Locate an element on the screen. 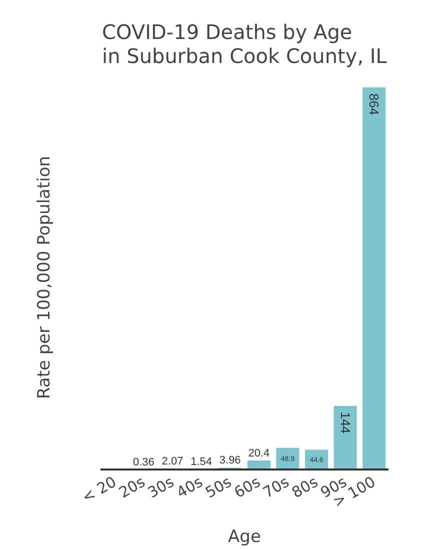  data-label: 144 is located at coordinates (345, 423).